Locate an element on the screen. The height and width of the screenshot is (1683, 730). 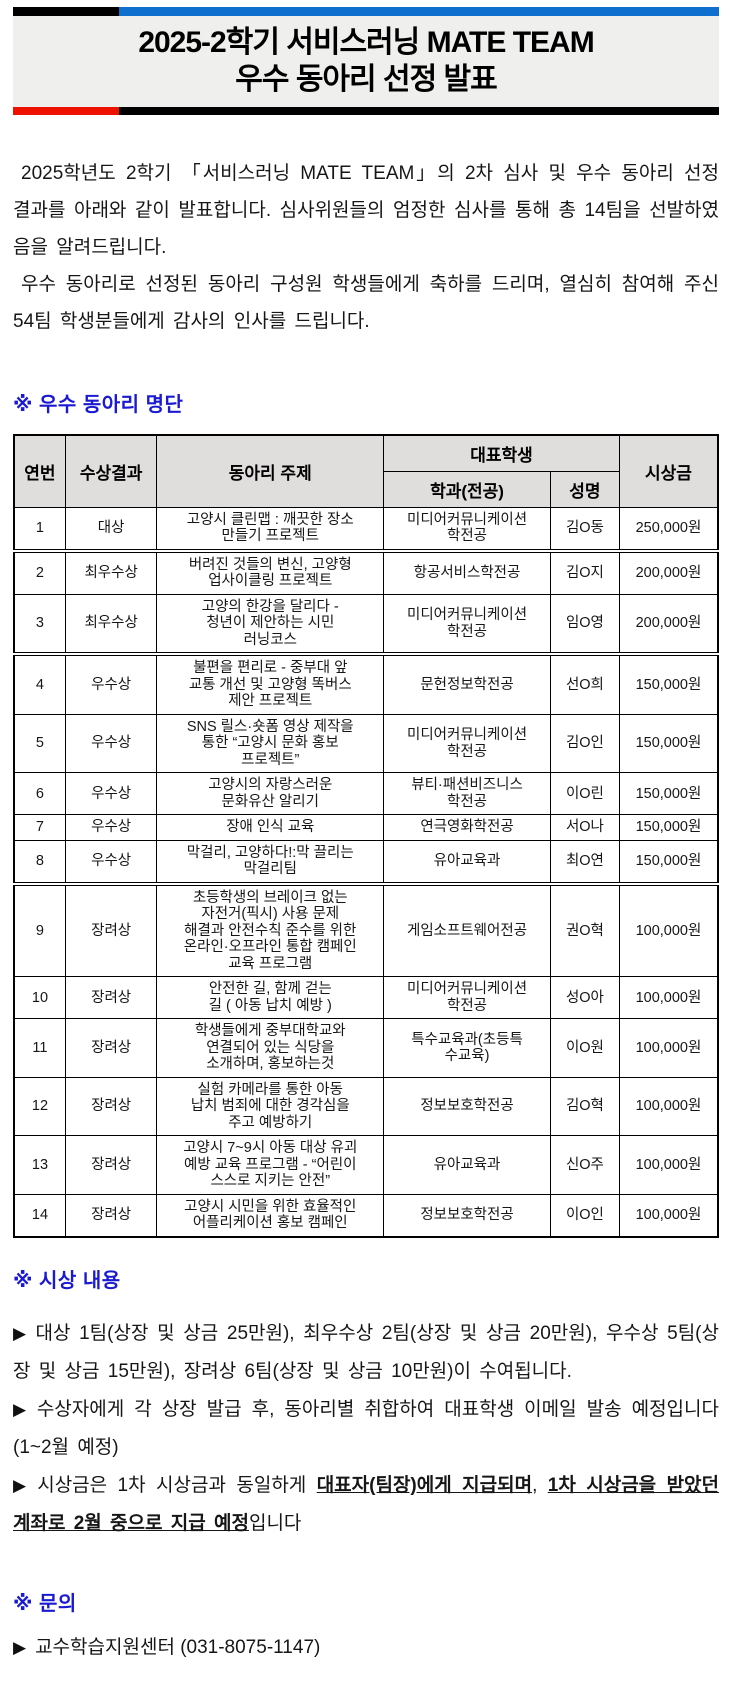
cell-topic: 학생들에게 중부대학교와 연결되어 있는 식당을 소개하며, 홍보하는것 is located at coordinates (270, 1048).